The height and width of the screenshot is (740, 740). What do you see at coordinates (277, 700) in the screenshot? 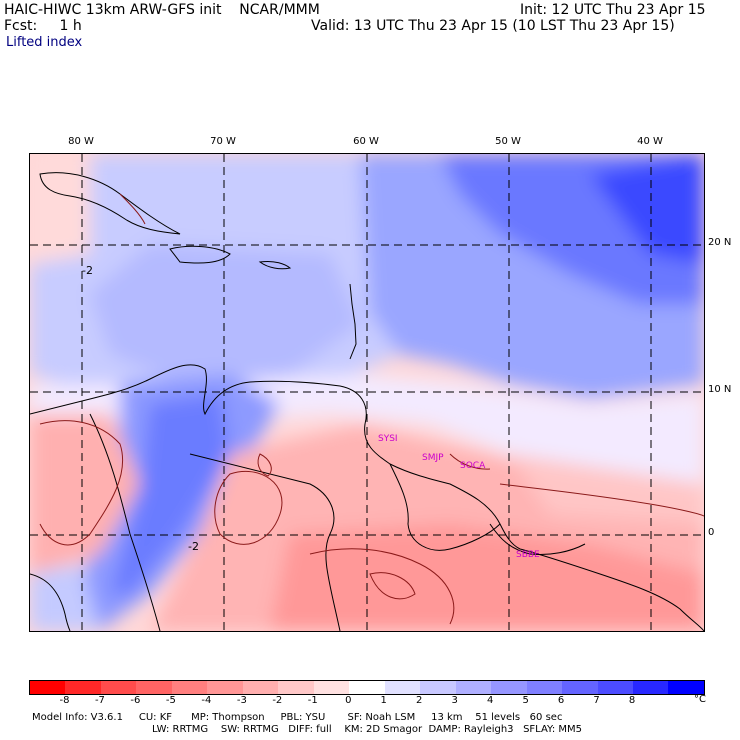
I see `color-scale-label: -2` at bounding box center [277, 700].